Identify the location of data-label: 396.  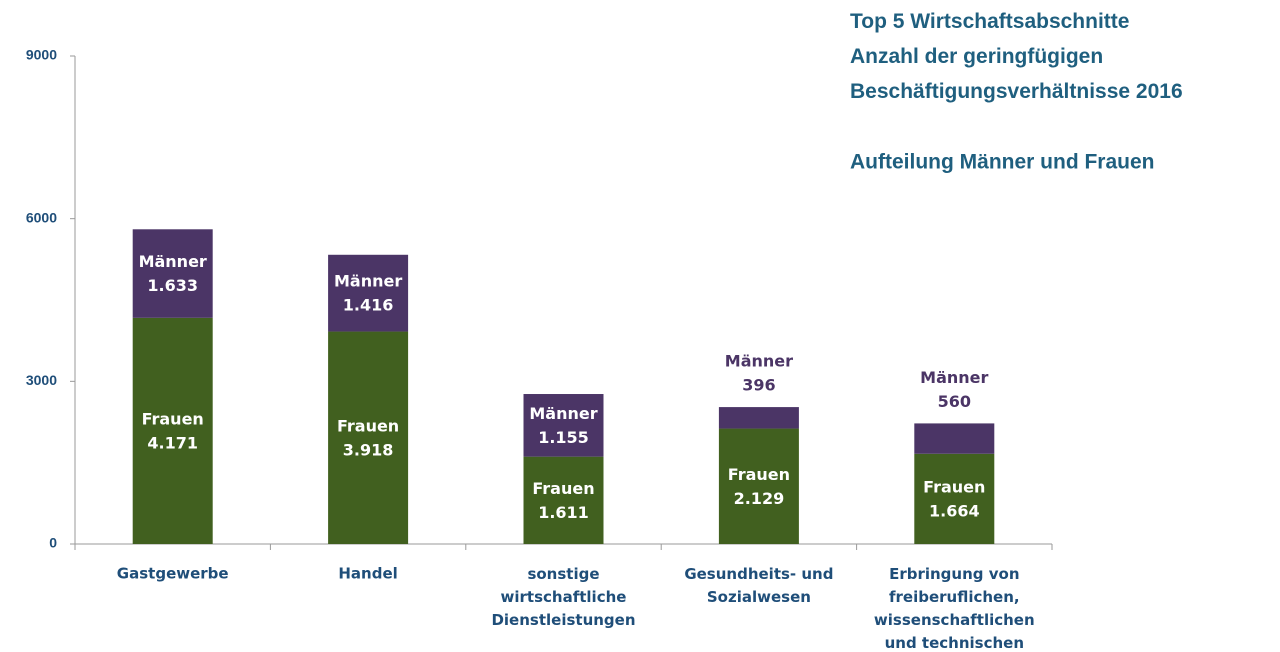
(758, 385).